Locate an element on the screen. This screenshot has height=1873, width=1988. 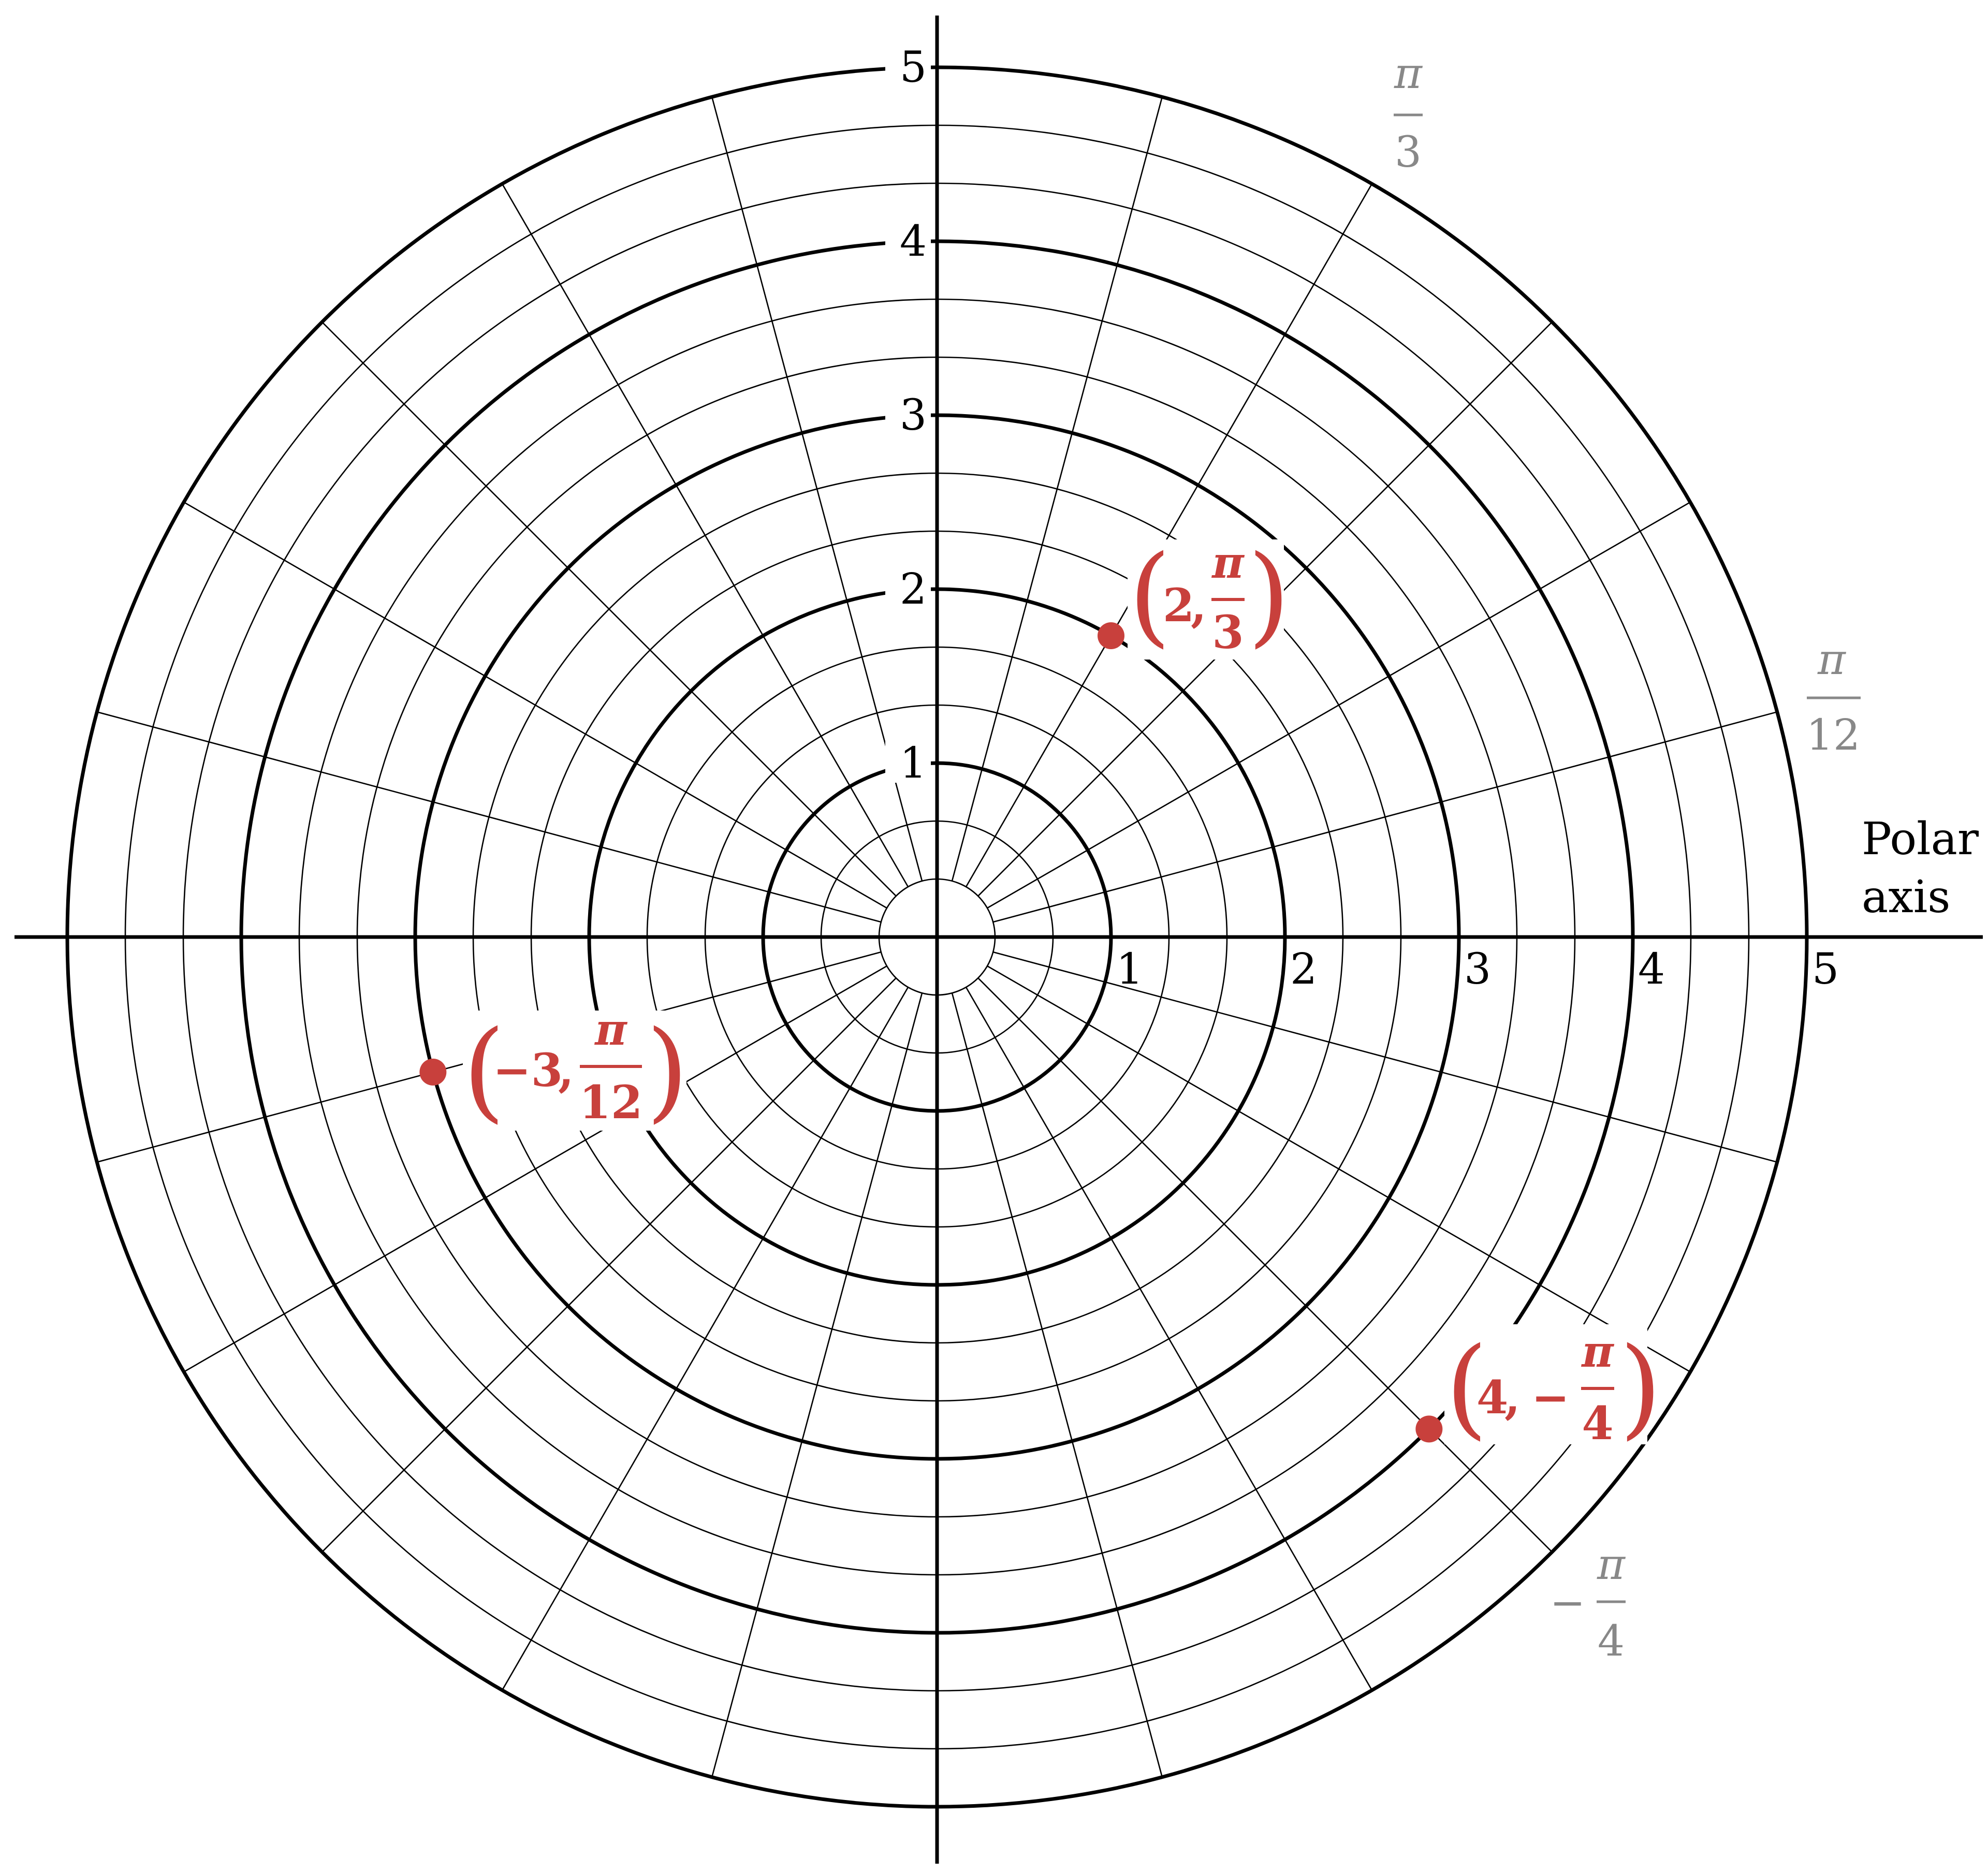
point-minus-3-pi-over-12: ( −3 , π 12 ) is located at coordinates (554, 1069).